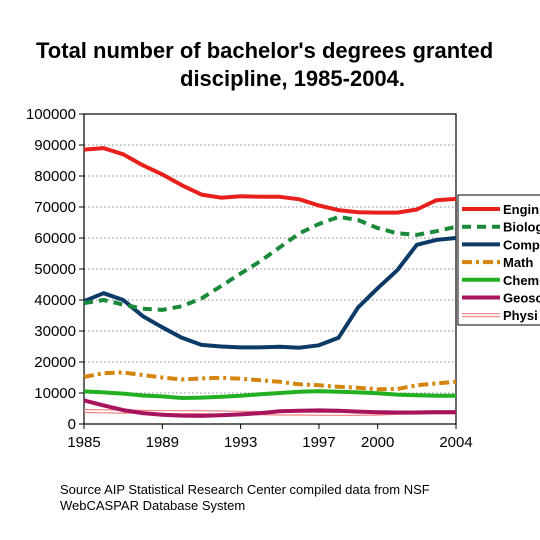 Image resolution: width=540 pixels, height=540 pixels. Describe the element at coordinates (455, 442) in the screenshot. I see `x-tick-label-2004: 2004` at that location.